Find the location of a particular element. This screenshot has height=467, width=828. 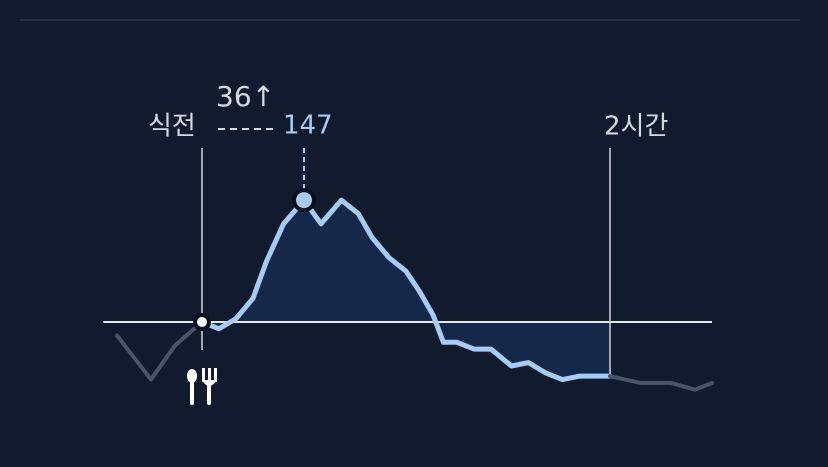

peak-label: 147 is located at coordinates (308, 126).